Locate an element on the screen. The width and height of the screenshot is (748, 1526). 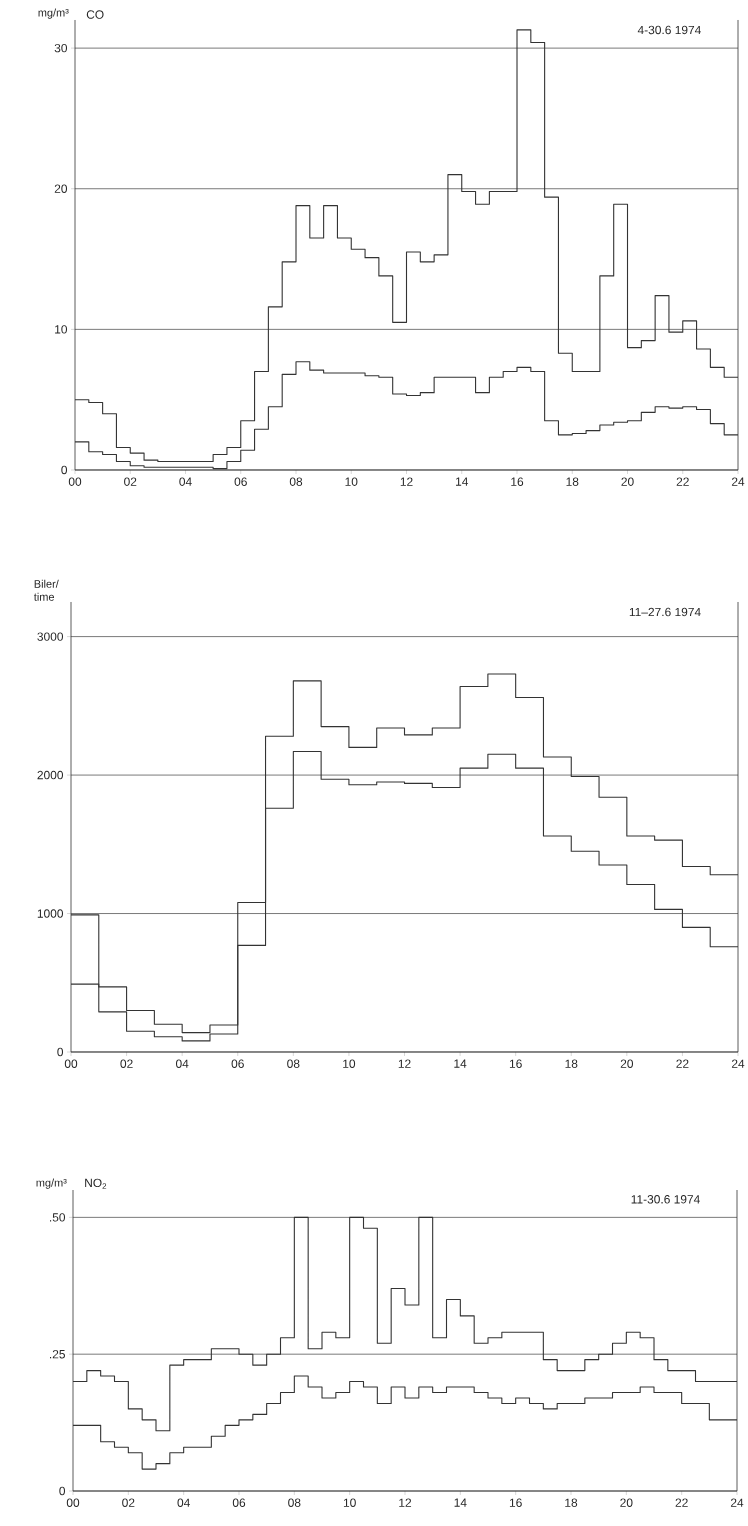
y-tick-label: 1000 is located at coordinates (50, 913).